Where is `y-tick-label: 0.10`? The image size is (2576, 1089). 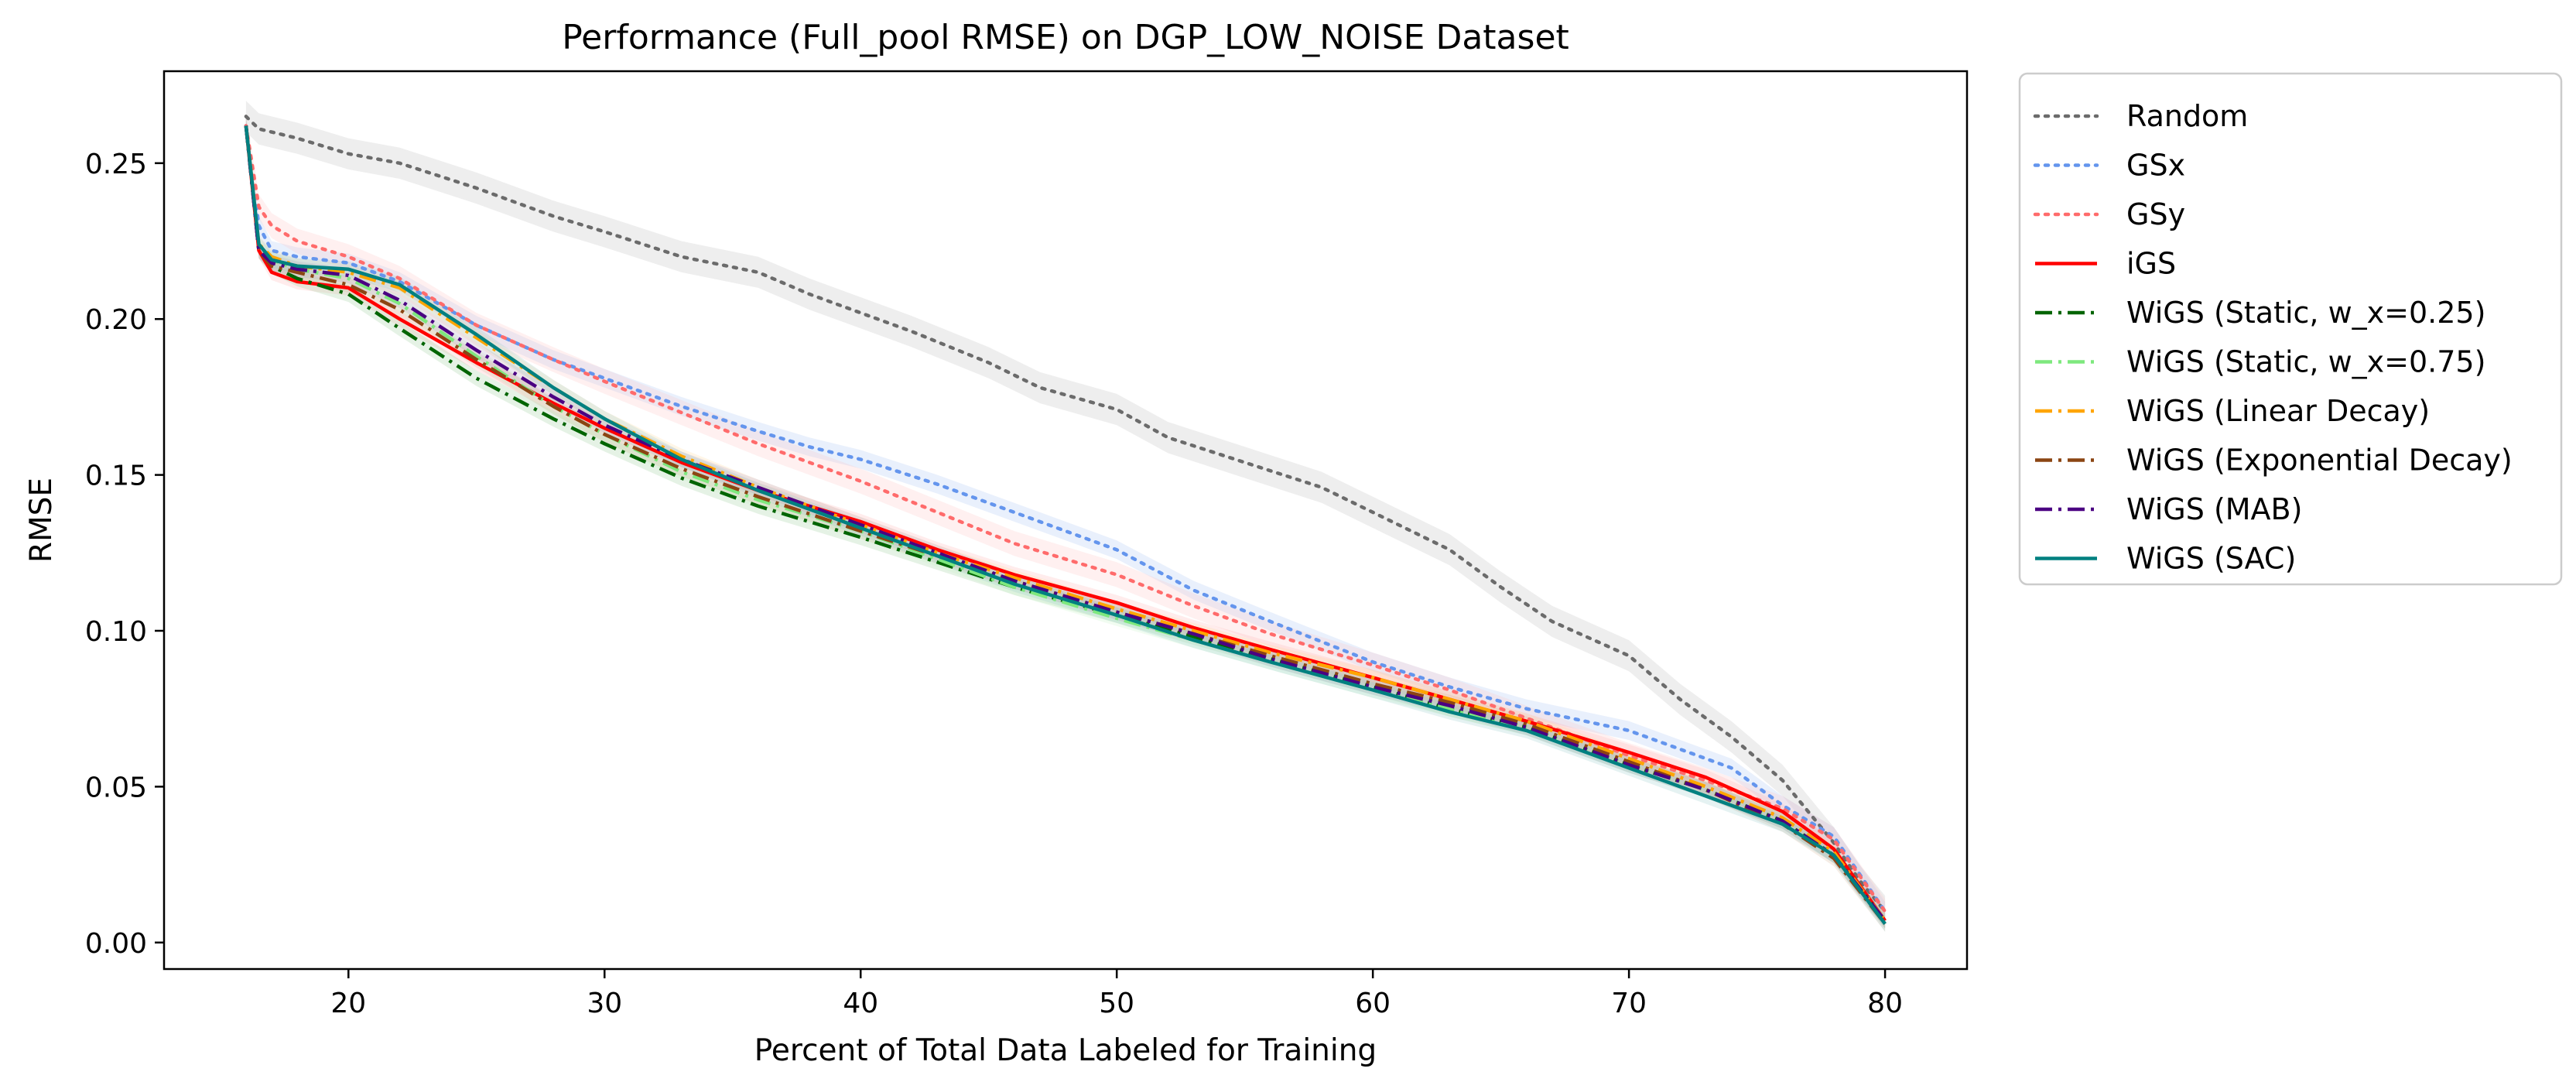 y-tick-label: 0.10 is located at coordinates (116, 632).